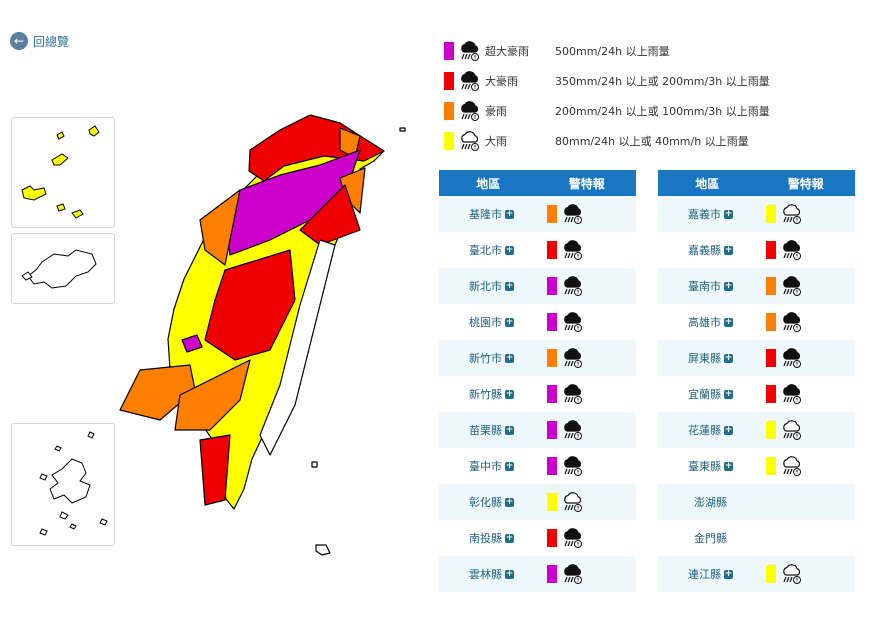 This screenshot has height=635, width=873. Describe the element at coordinates (710, 502) in the screenshot. I see `area-name: 澎湖縣` at that location.